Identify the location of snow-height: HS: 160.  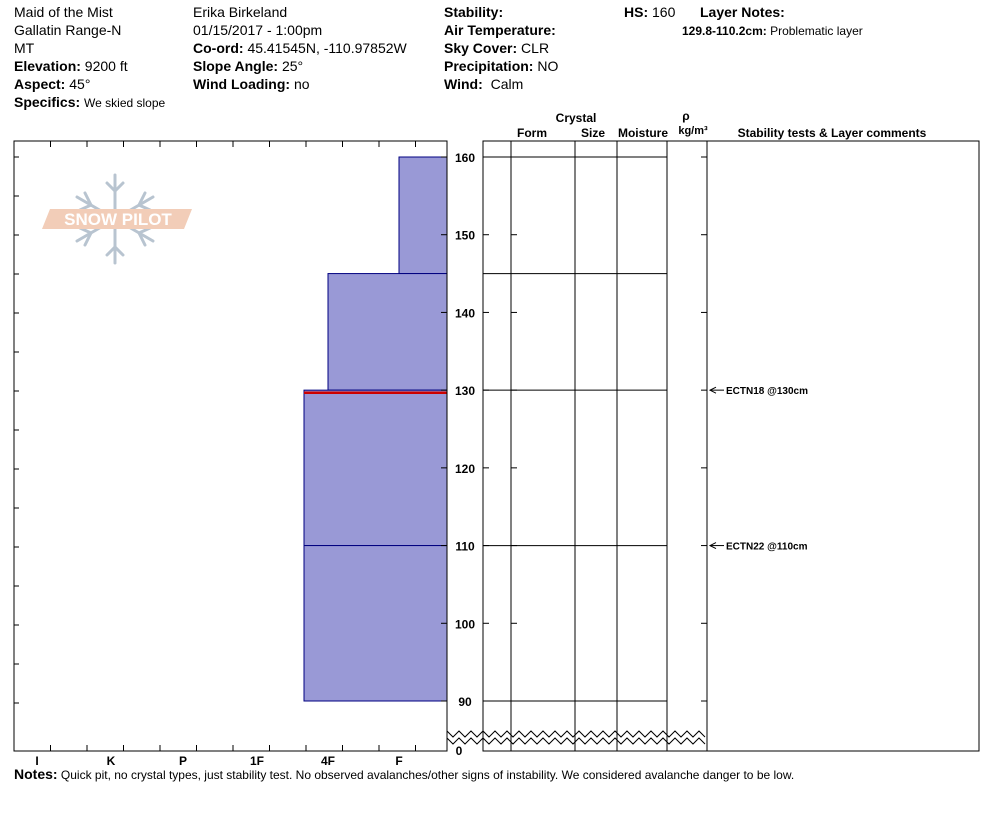
(649, 12).